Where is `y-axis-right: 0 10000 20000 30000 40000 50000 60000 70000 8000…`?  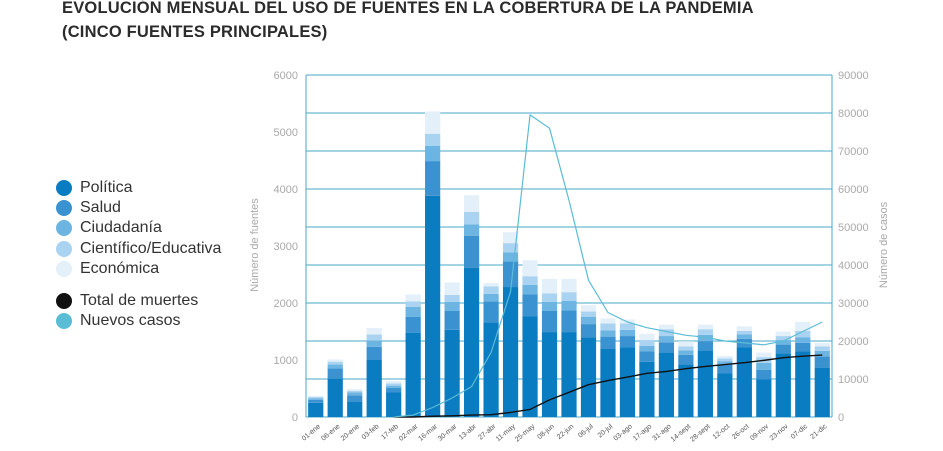
y-axis-right: 0 10000 20000 30000 40000 50000 60000 70000 8000… is located at coordinates (853, 247).